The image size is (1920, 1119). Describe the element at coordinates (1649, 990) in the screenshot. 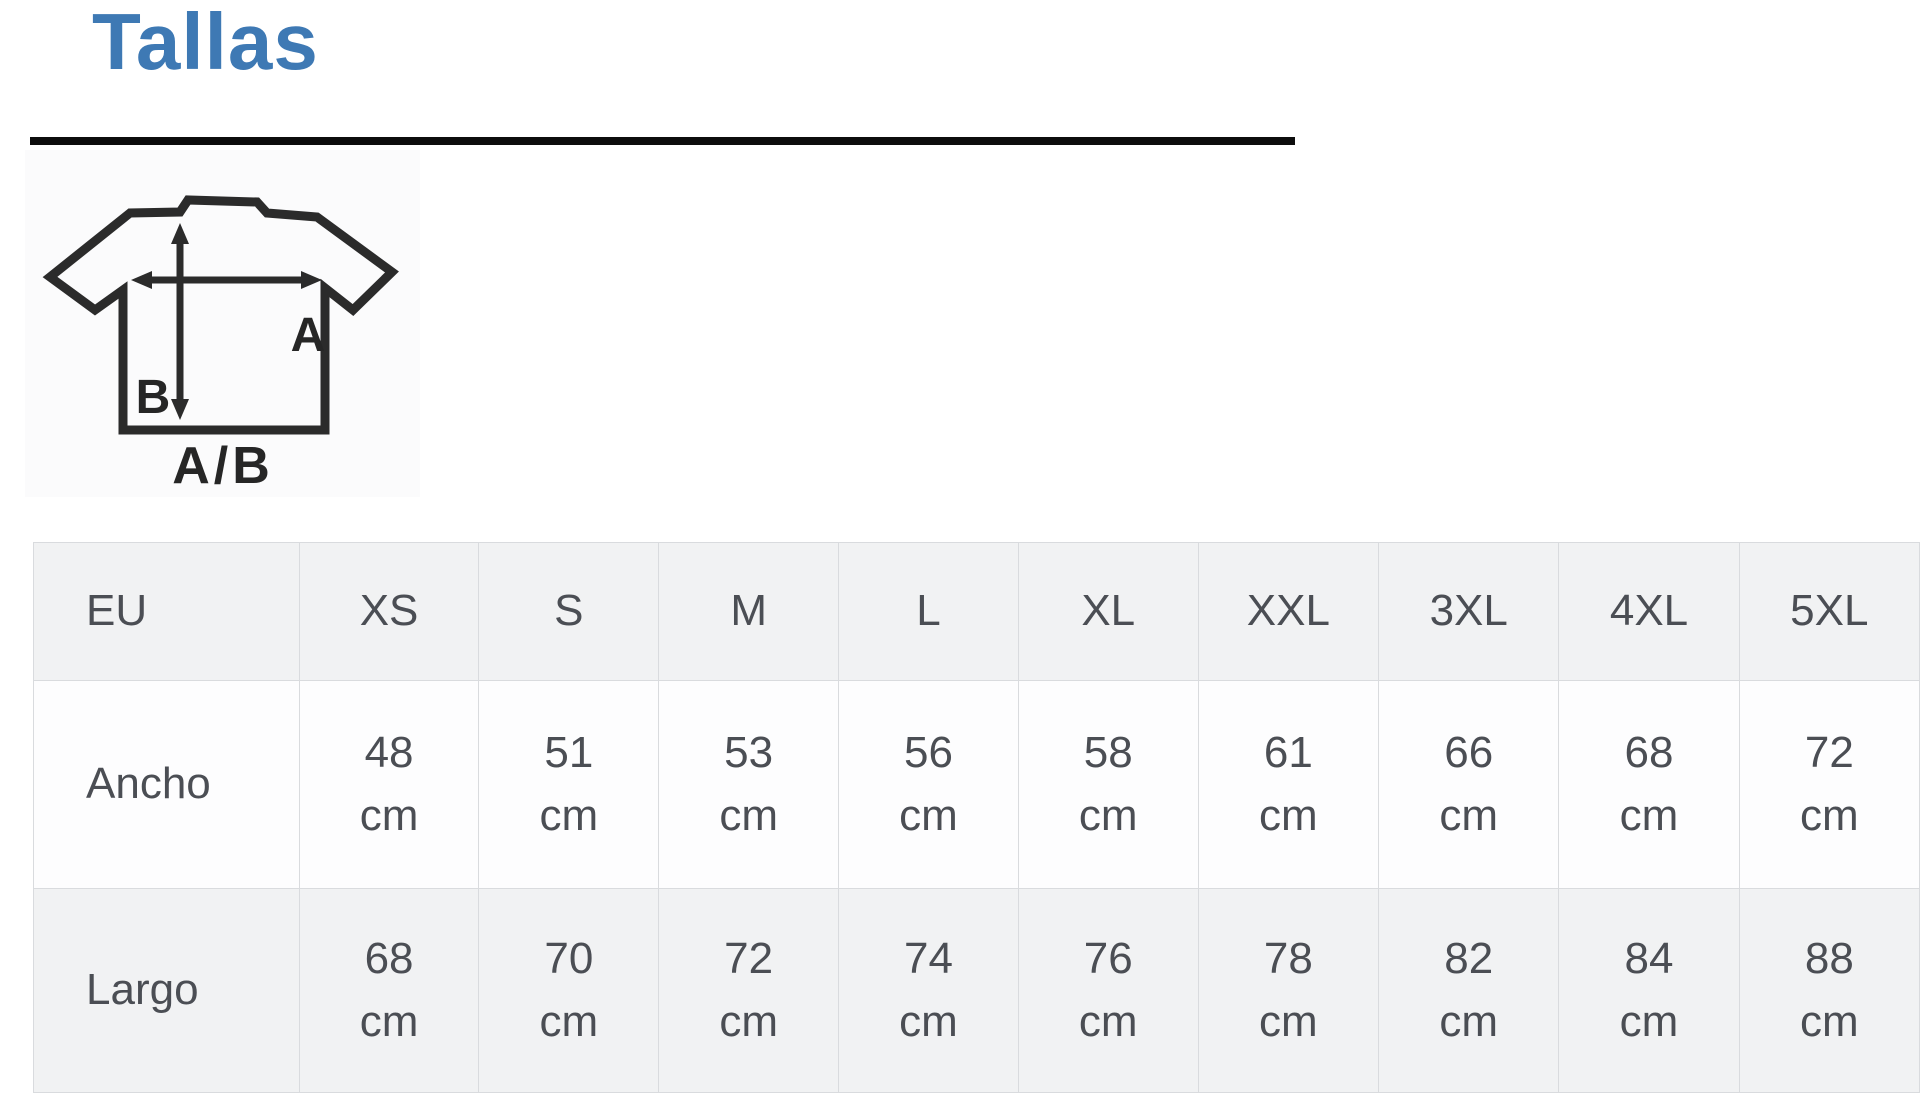

I see `size-value-cell: 84 cm` at that location.